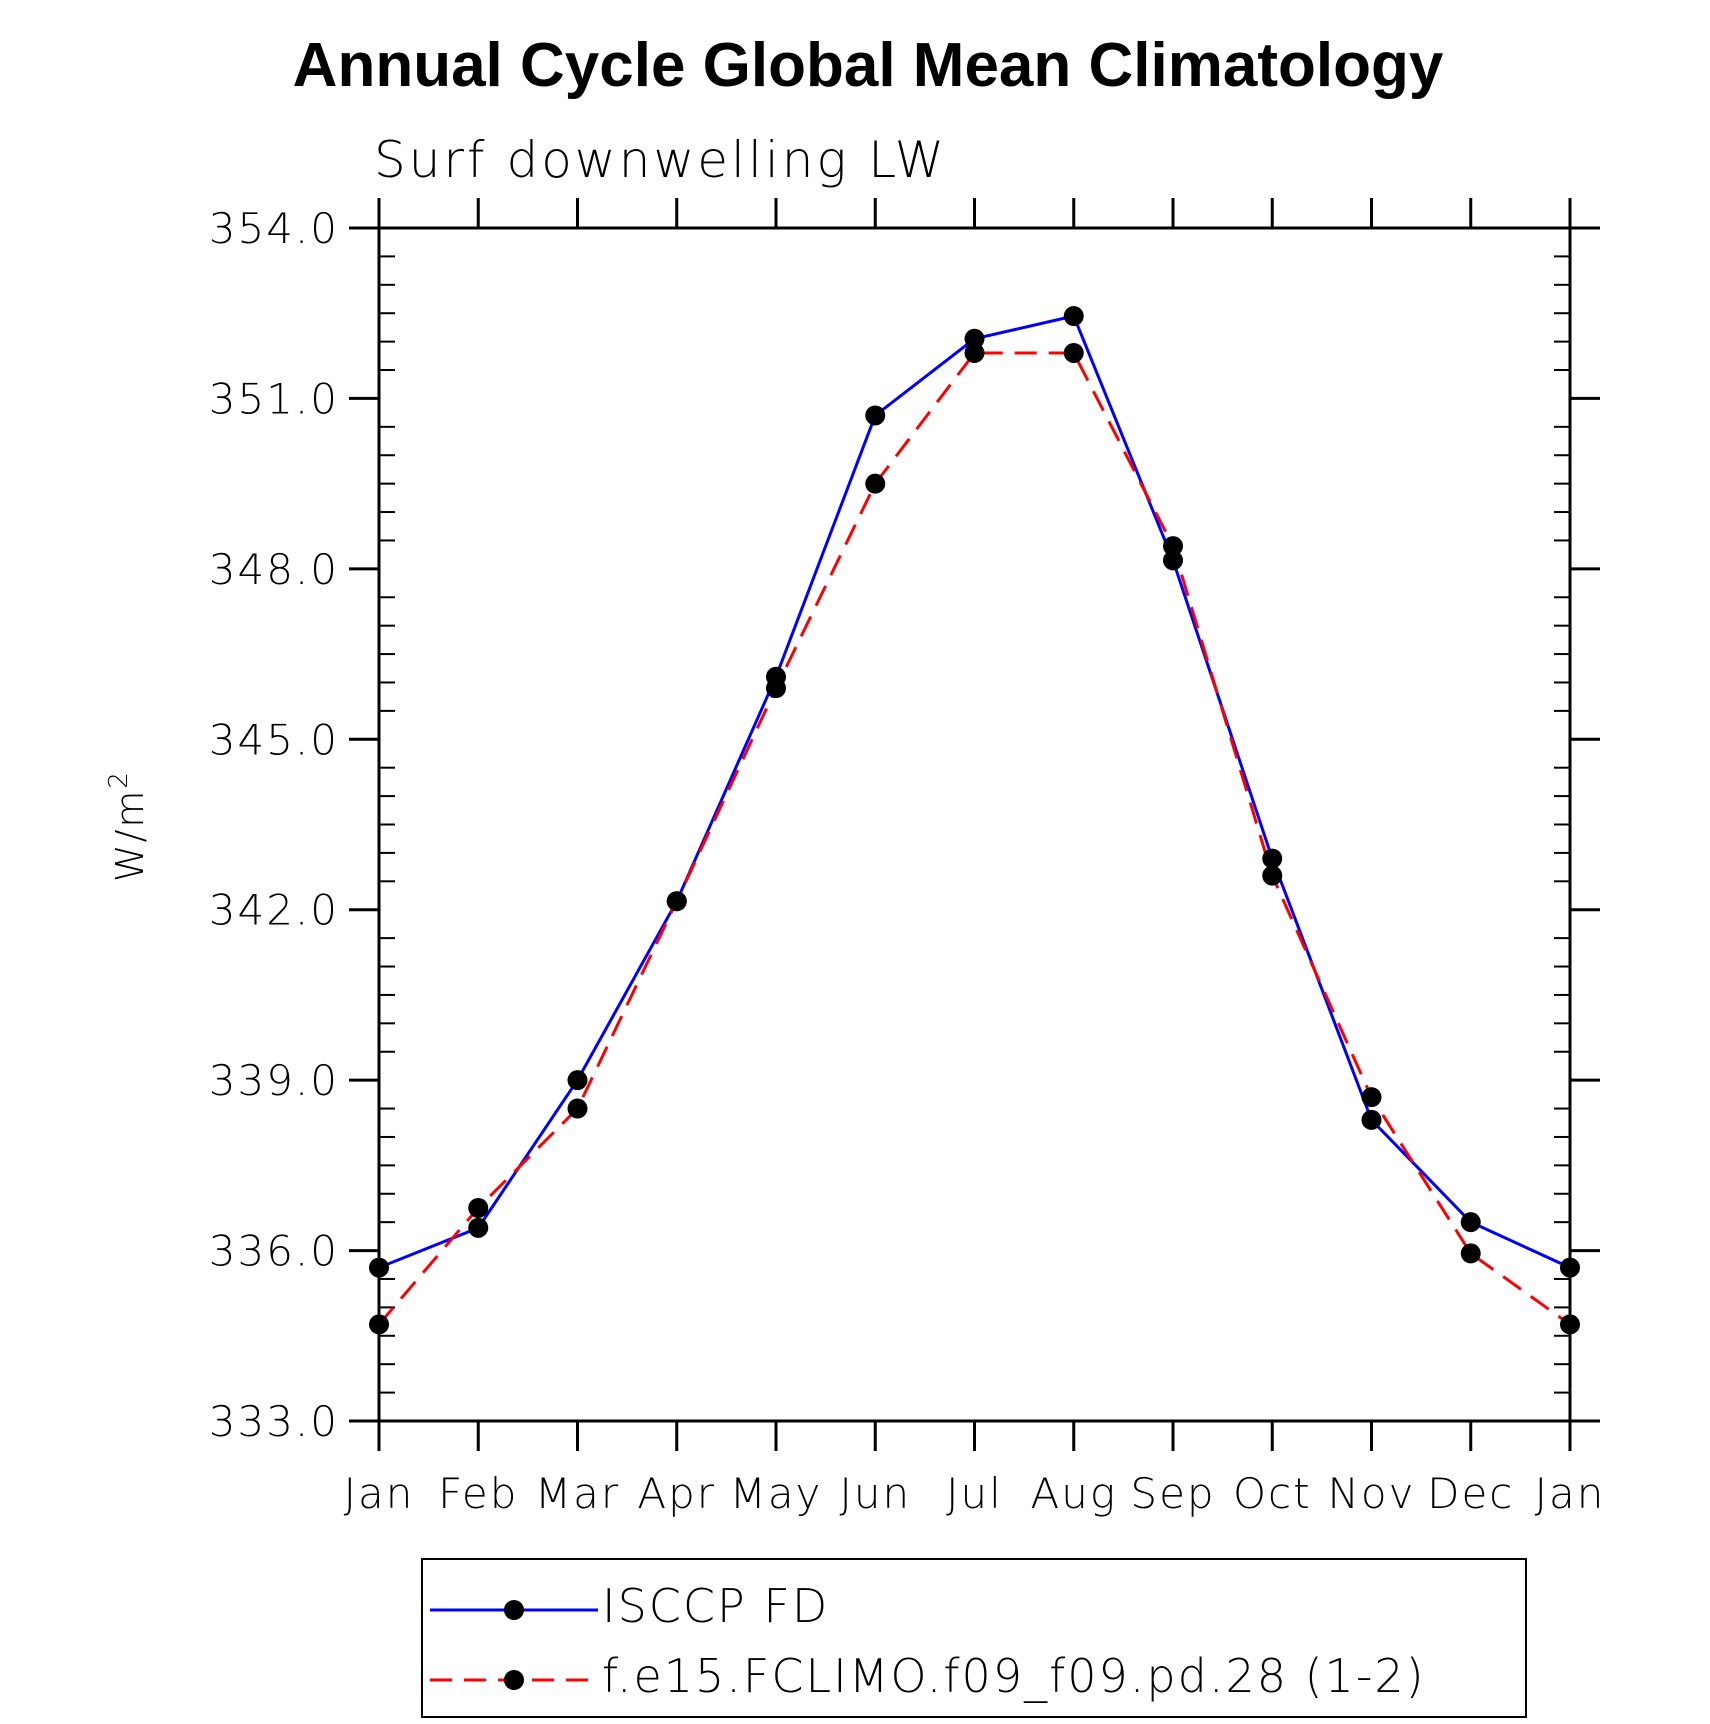 The image size is (1710, 1724). I want to click on legend-box, so click(974, 1638).